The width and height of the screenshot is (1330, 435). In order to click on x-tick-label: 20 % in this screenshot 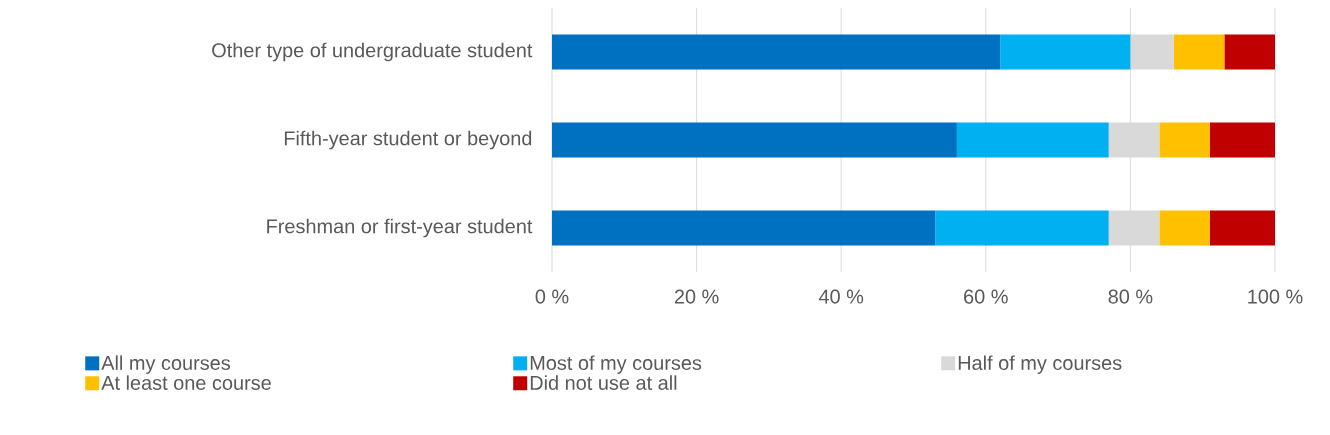, I will do `click(696, 296)`.